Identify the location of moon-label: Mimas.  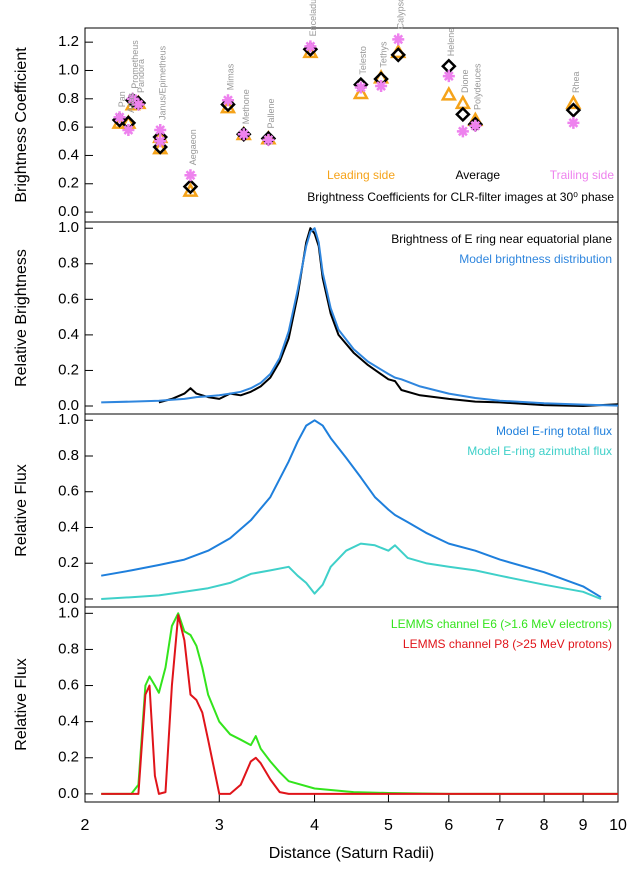
(230, 76).